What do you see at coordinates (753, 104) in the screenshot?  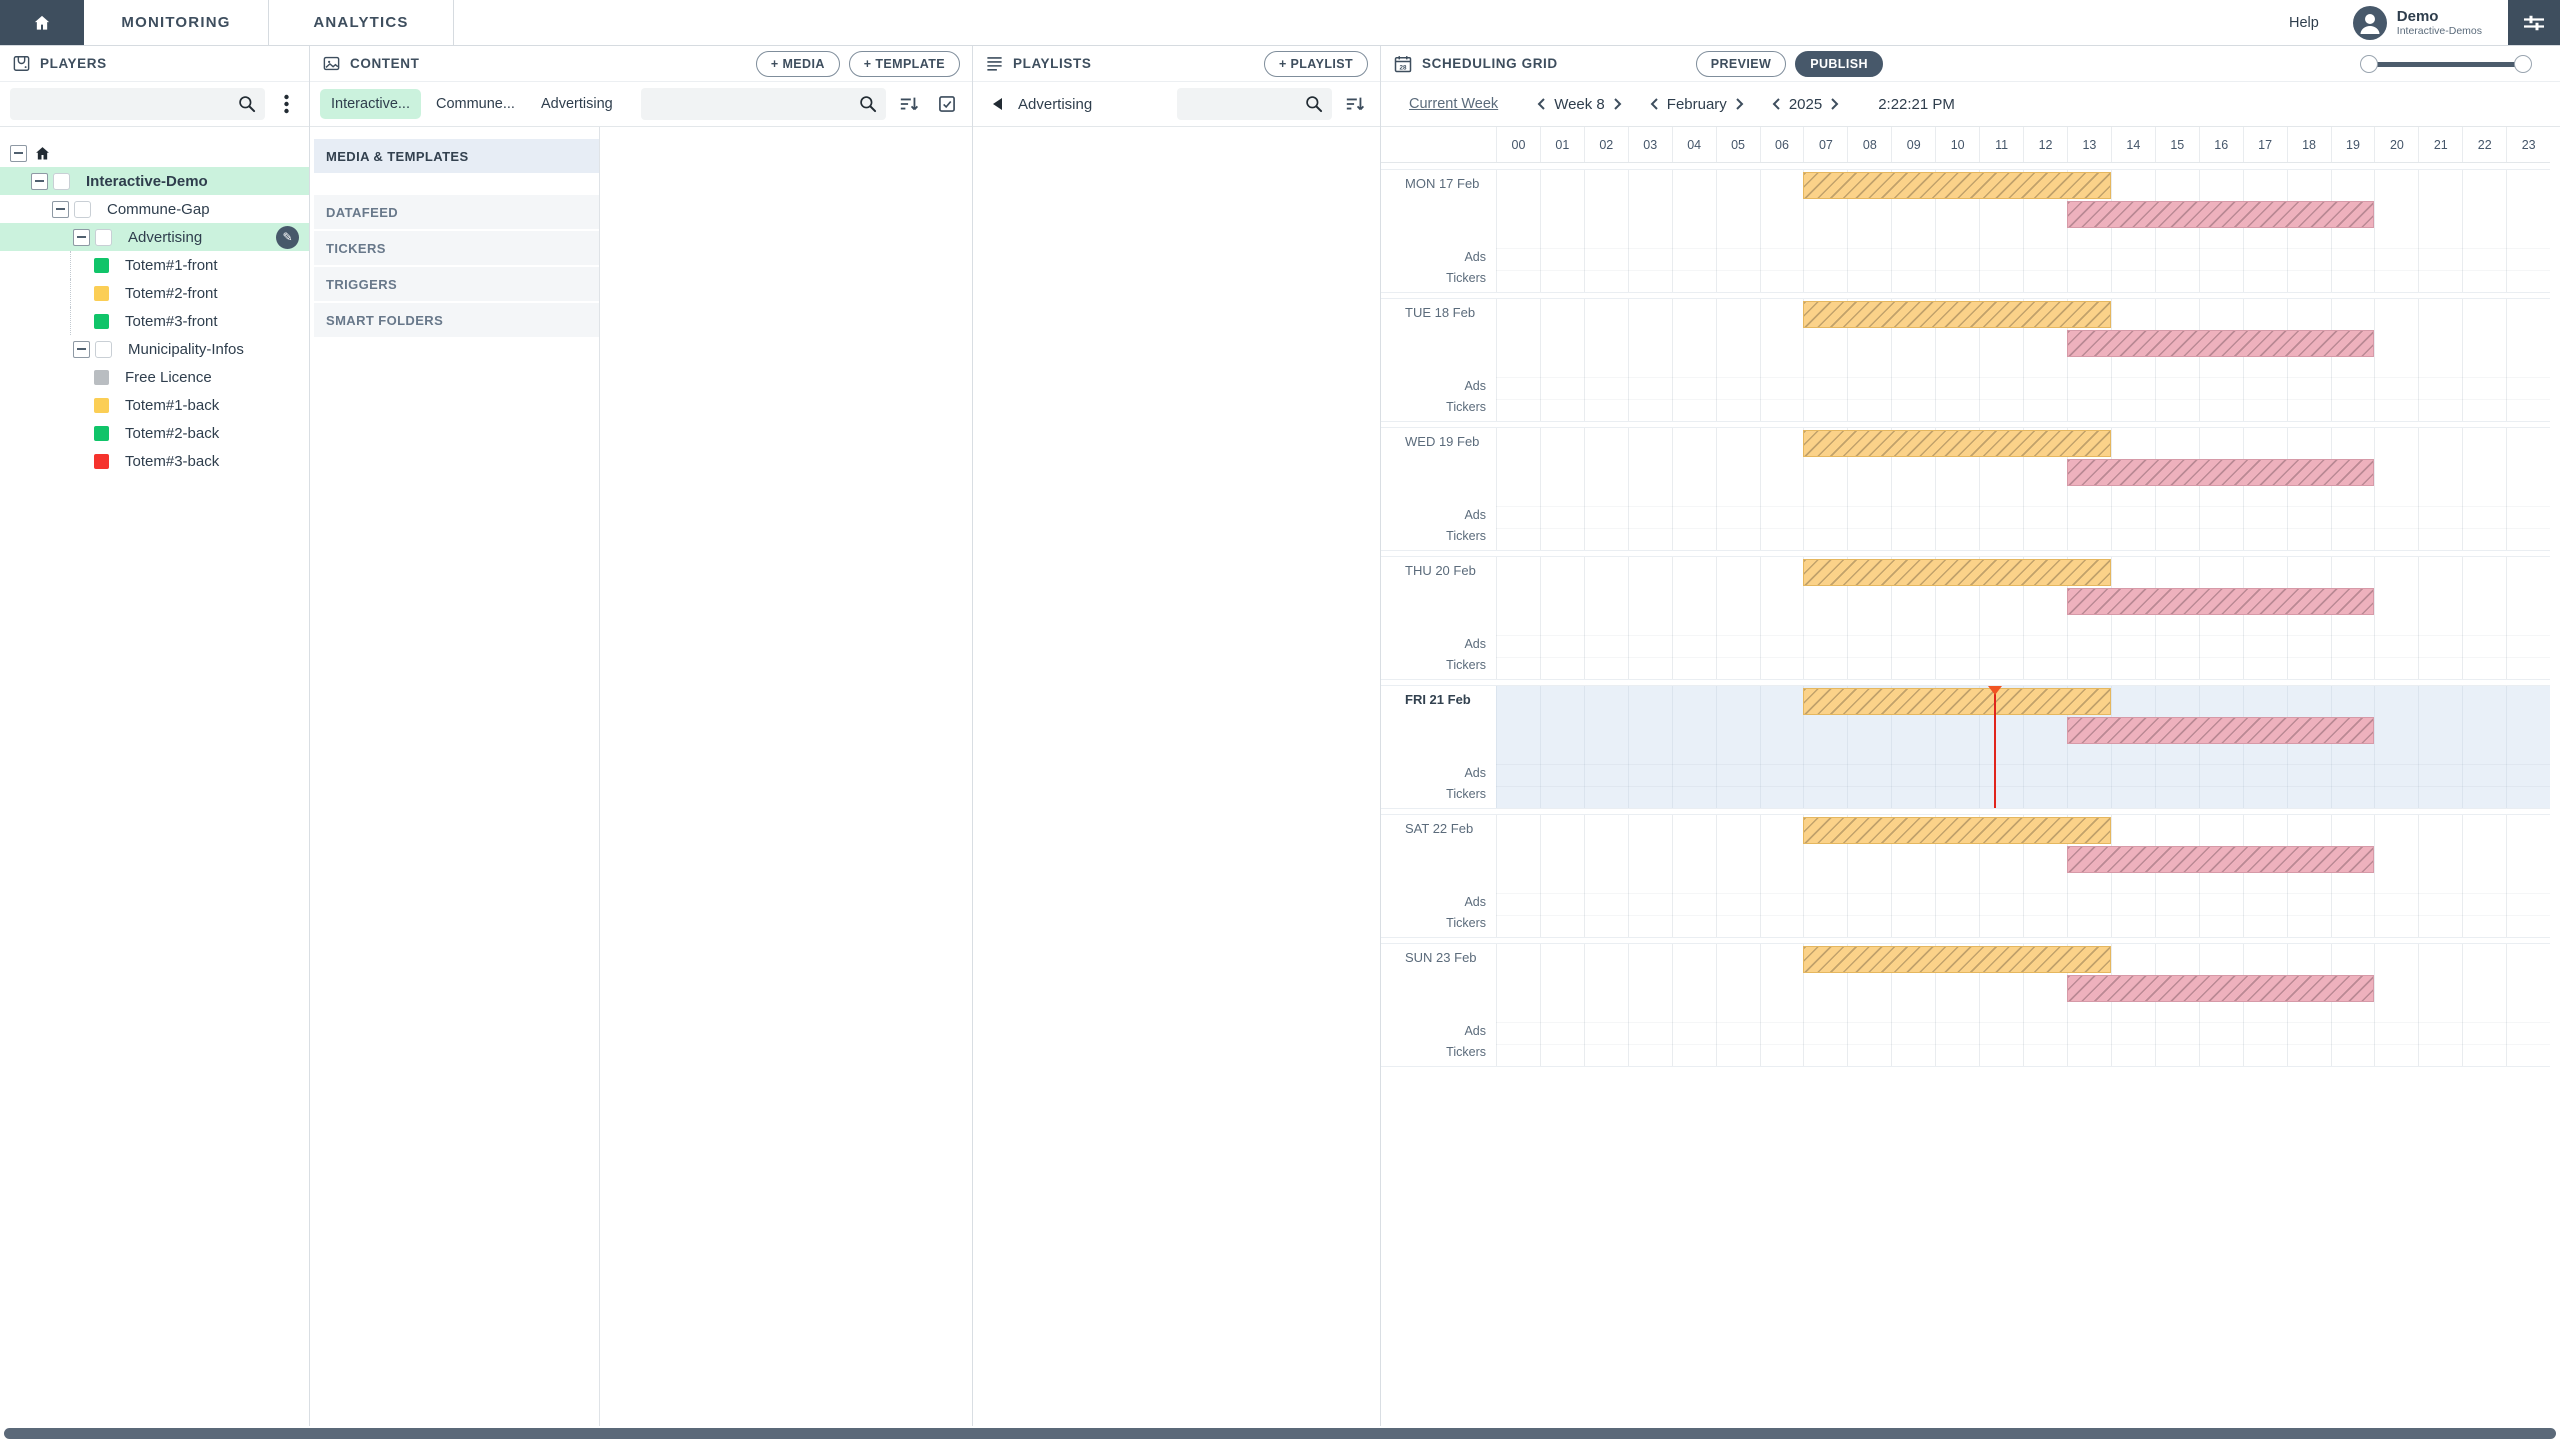 I see `content-search-input` at bounding box center [753, 104].